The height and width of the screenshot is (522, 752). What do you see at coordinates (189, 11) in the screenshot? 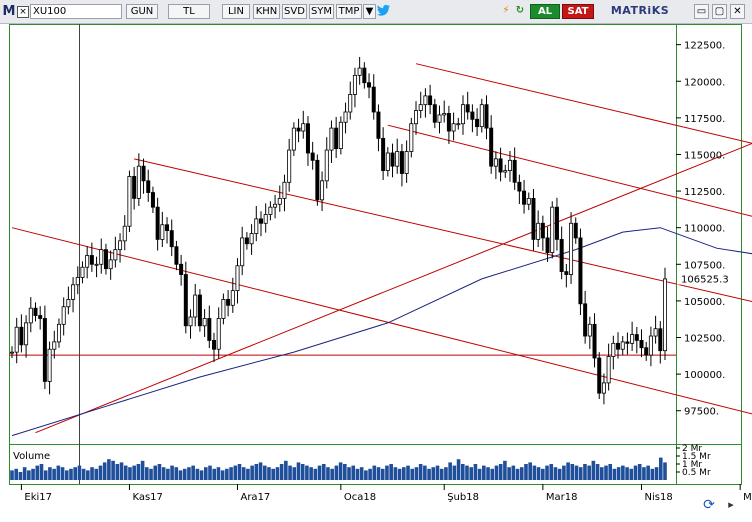
I see `toolbar-button-tl: TL` at bounding box center [189, 11].